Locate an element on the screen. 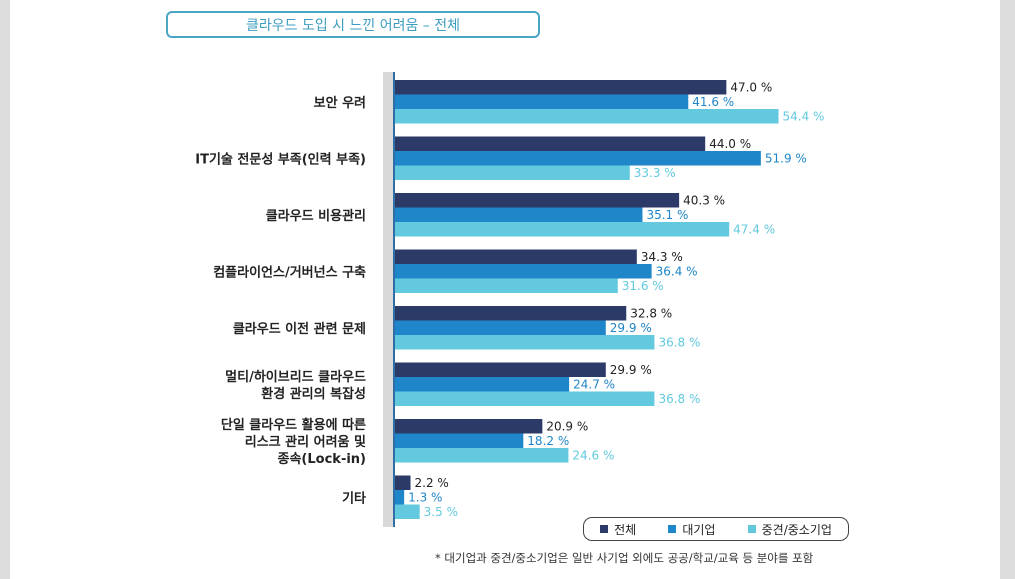  category-label: 클라우드 이전 관련 문제 is located at coordinates (299, 329).